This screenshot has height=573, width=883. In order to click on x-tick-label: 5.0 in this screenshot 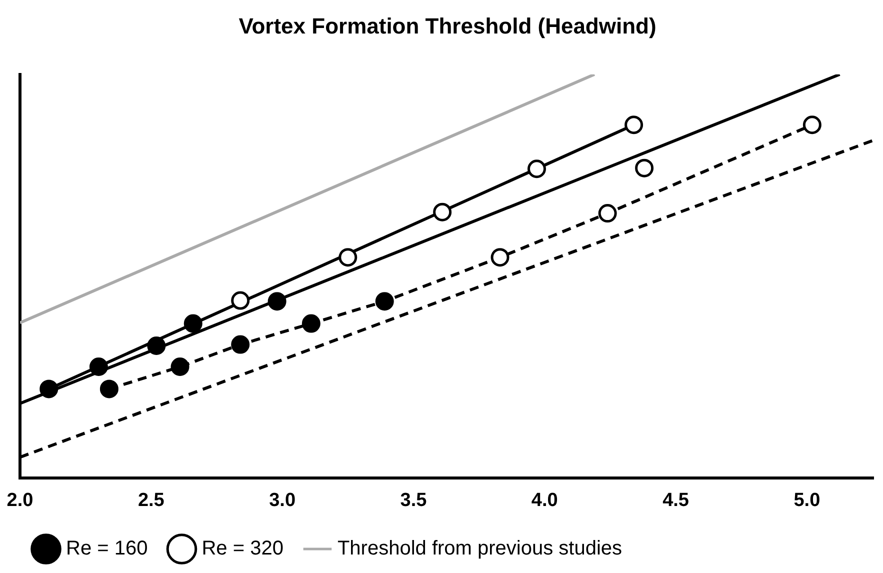, I will do `click(807, 500)`.